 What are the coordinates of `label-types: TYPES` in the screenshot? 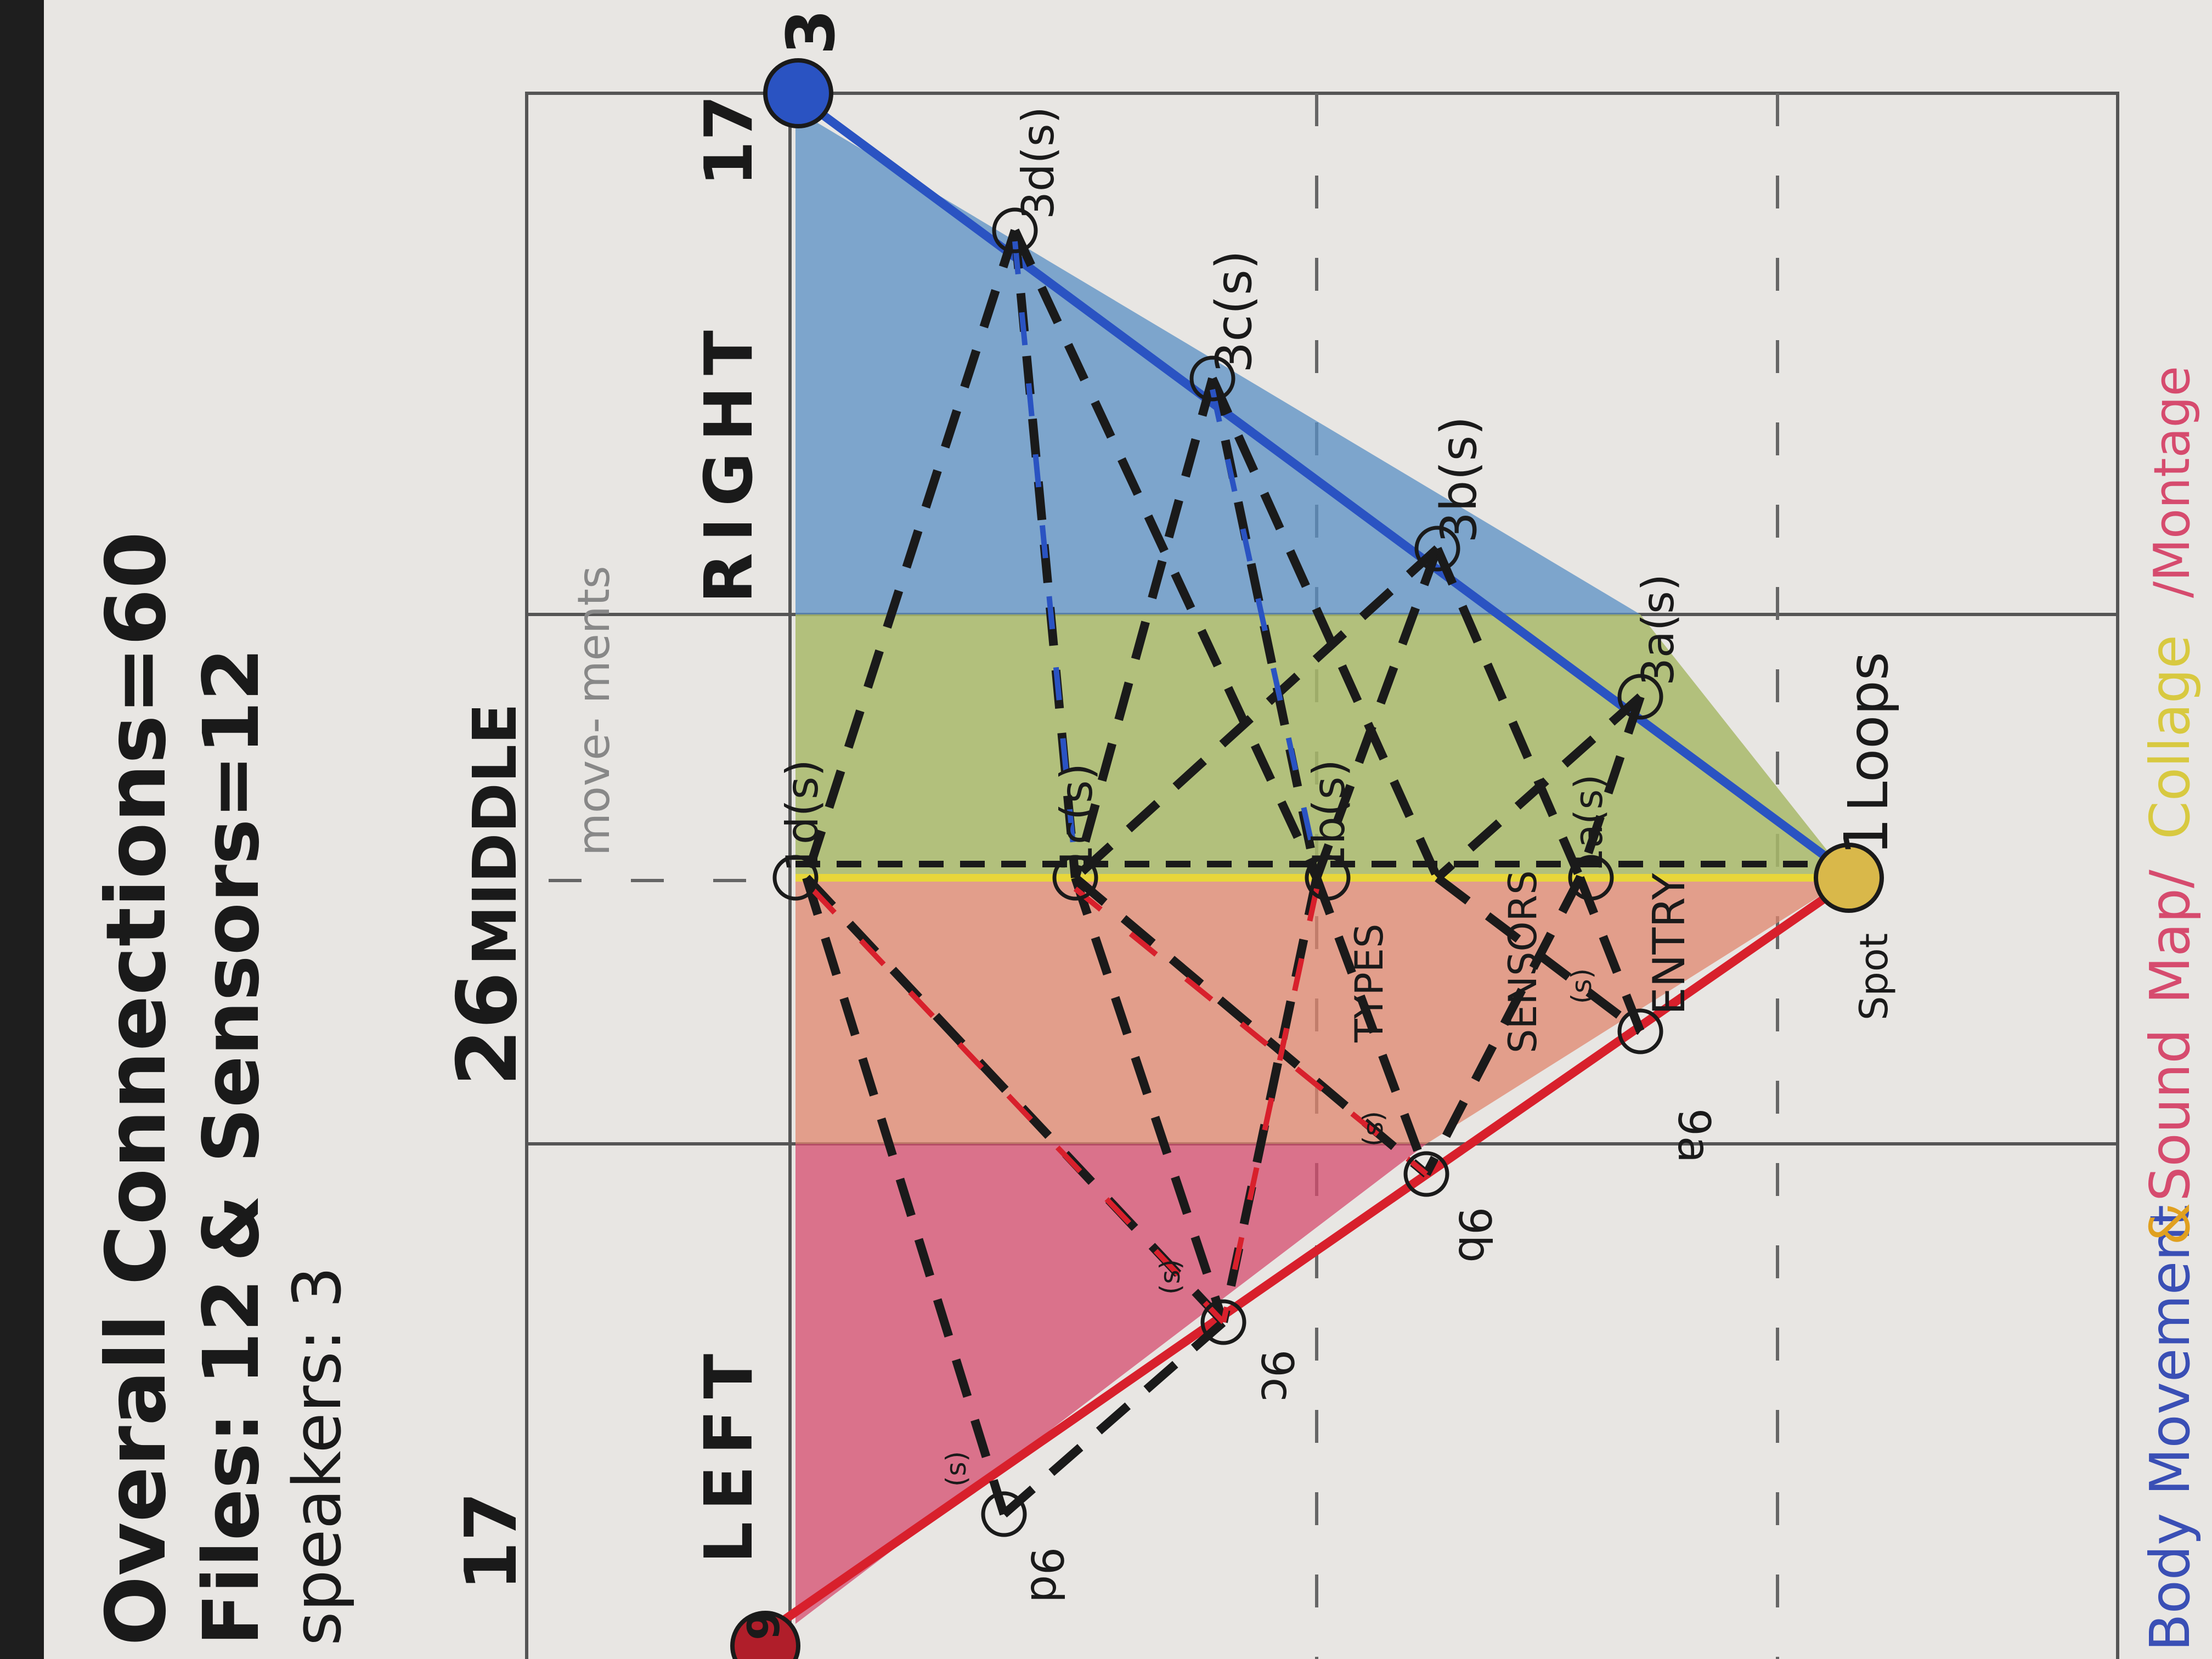 It's located at (1369, 983).